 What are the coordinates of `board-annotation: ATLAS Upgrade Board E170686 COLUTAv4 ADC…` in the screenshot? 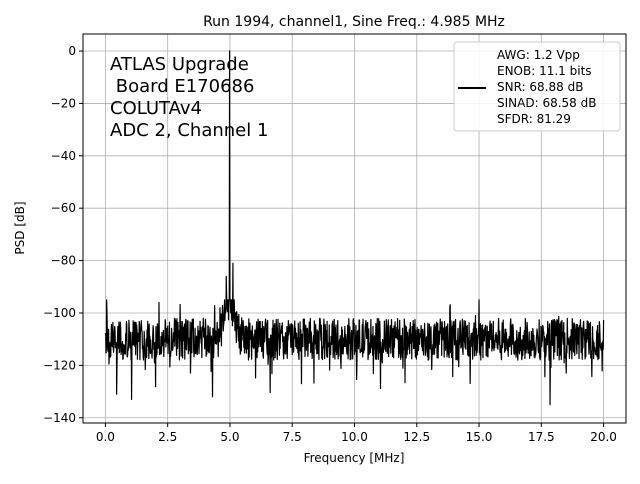 It's located at (189, 97).